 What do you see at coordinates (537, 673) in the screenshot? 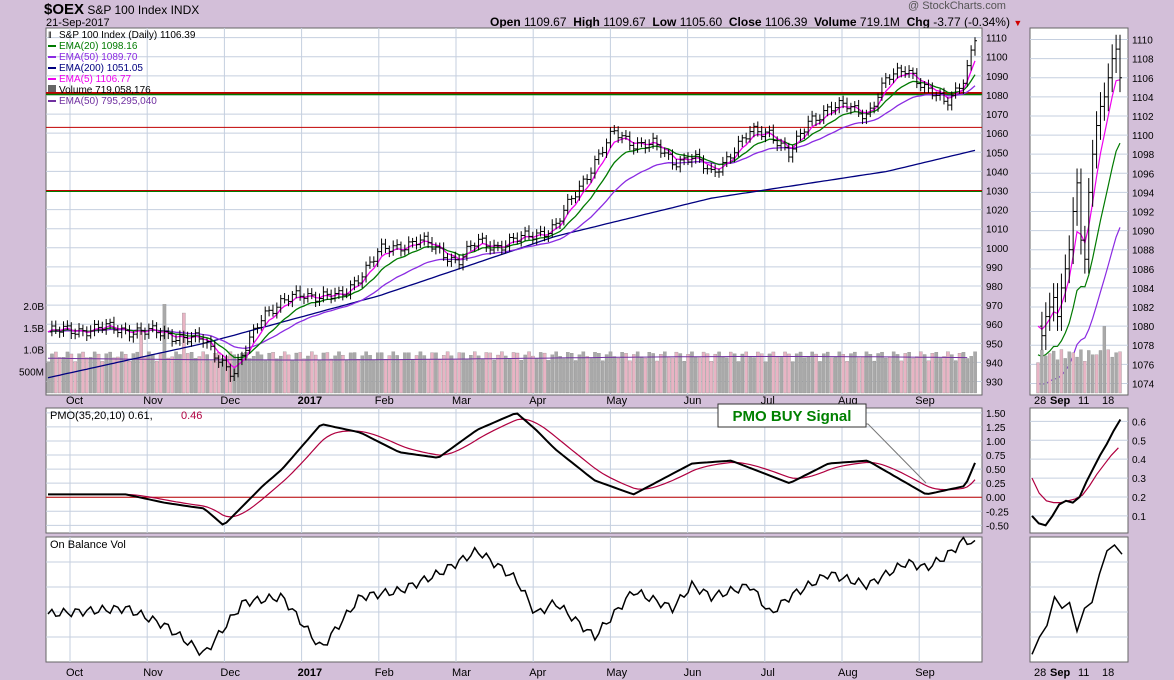
I see `x-tick-label-bottom: Apr` at bounding box center [537, 673].